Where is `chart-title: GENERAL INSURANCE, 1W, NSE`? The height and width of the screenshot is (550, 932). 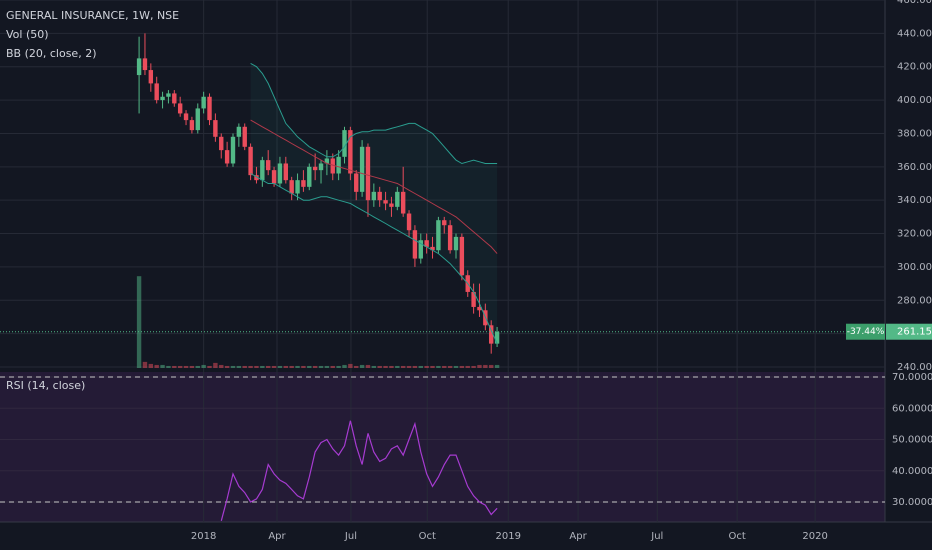
chart-title: GENERAL INSURANCE, 1W, NSE is located at coordinates (92, 15).